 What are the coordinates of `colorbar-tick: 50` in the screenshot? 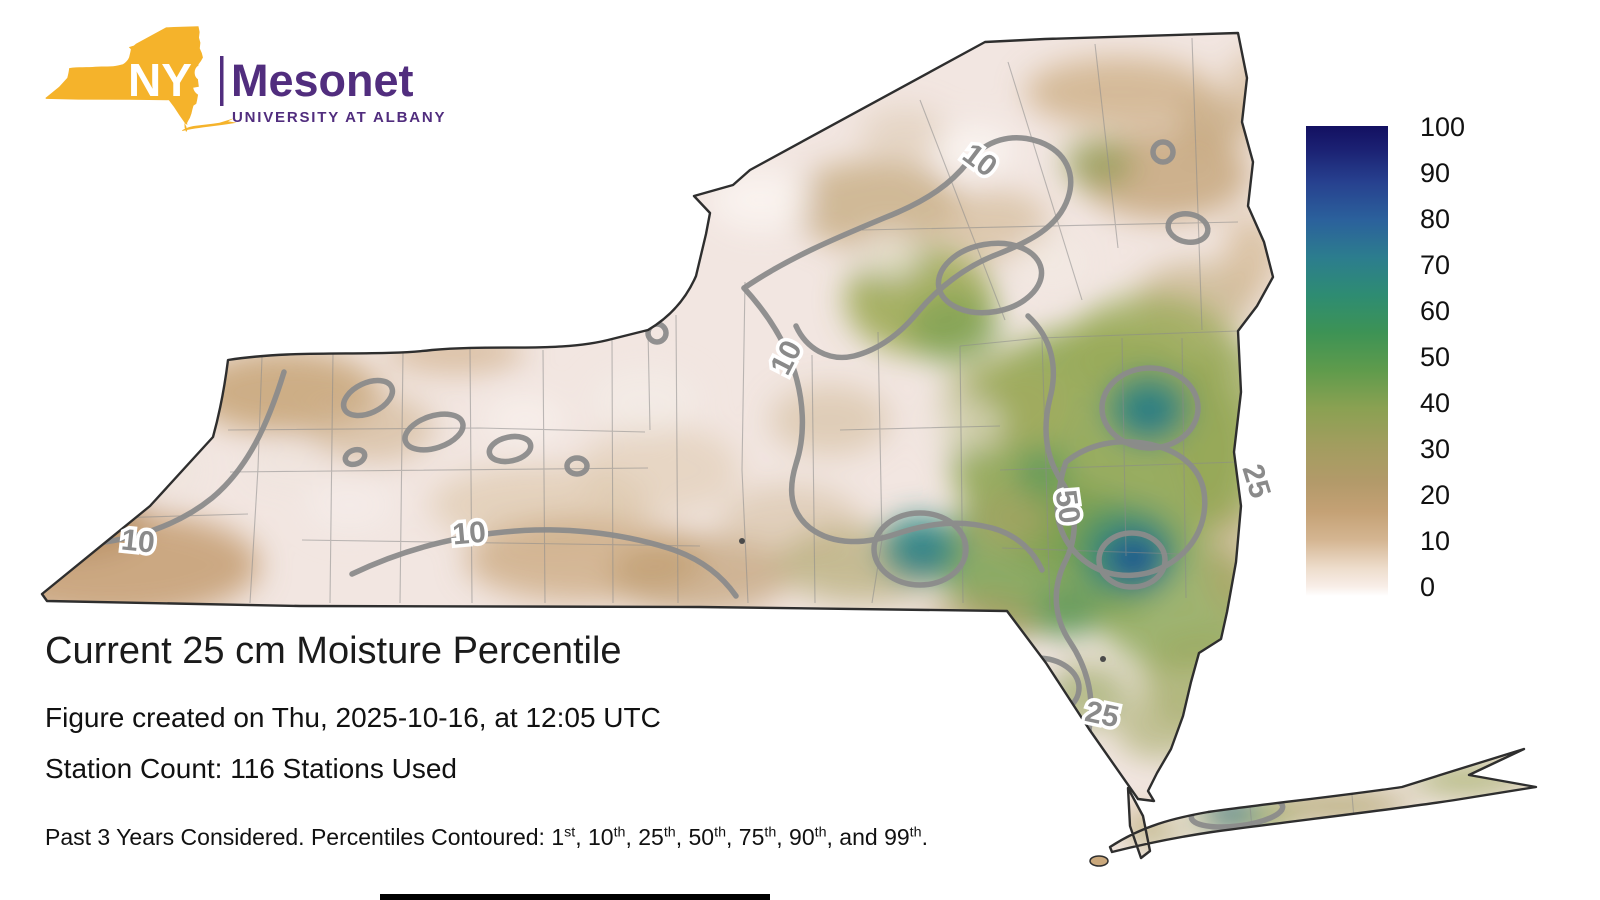 It's located at (1435, 357).